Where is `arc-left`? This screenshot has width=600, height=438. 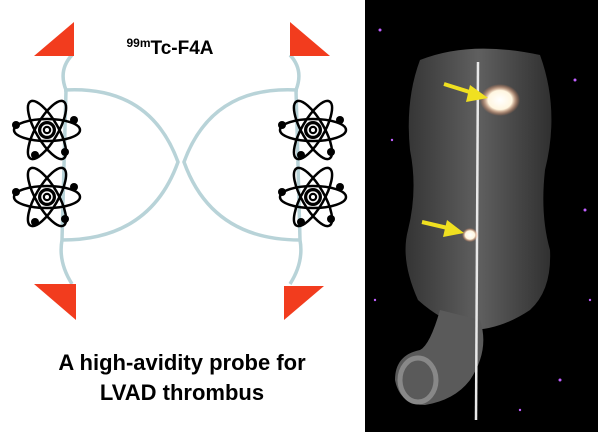 arc-left is located at coordinates (120, 164).